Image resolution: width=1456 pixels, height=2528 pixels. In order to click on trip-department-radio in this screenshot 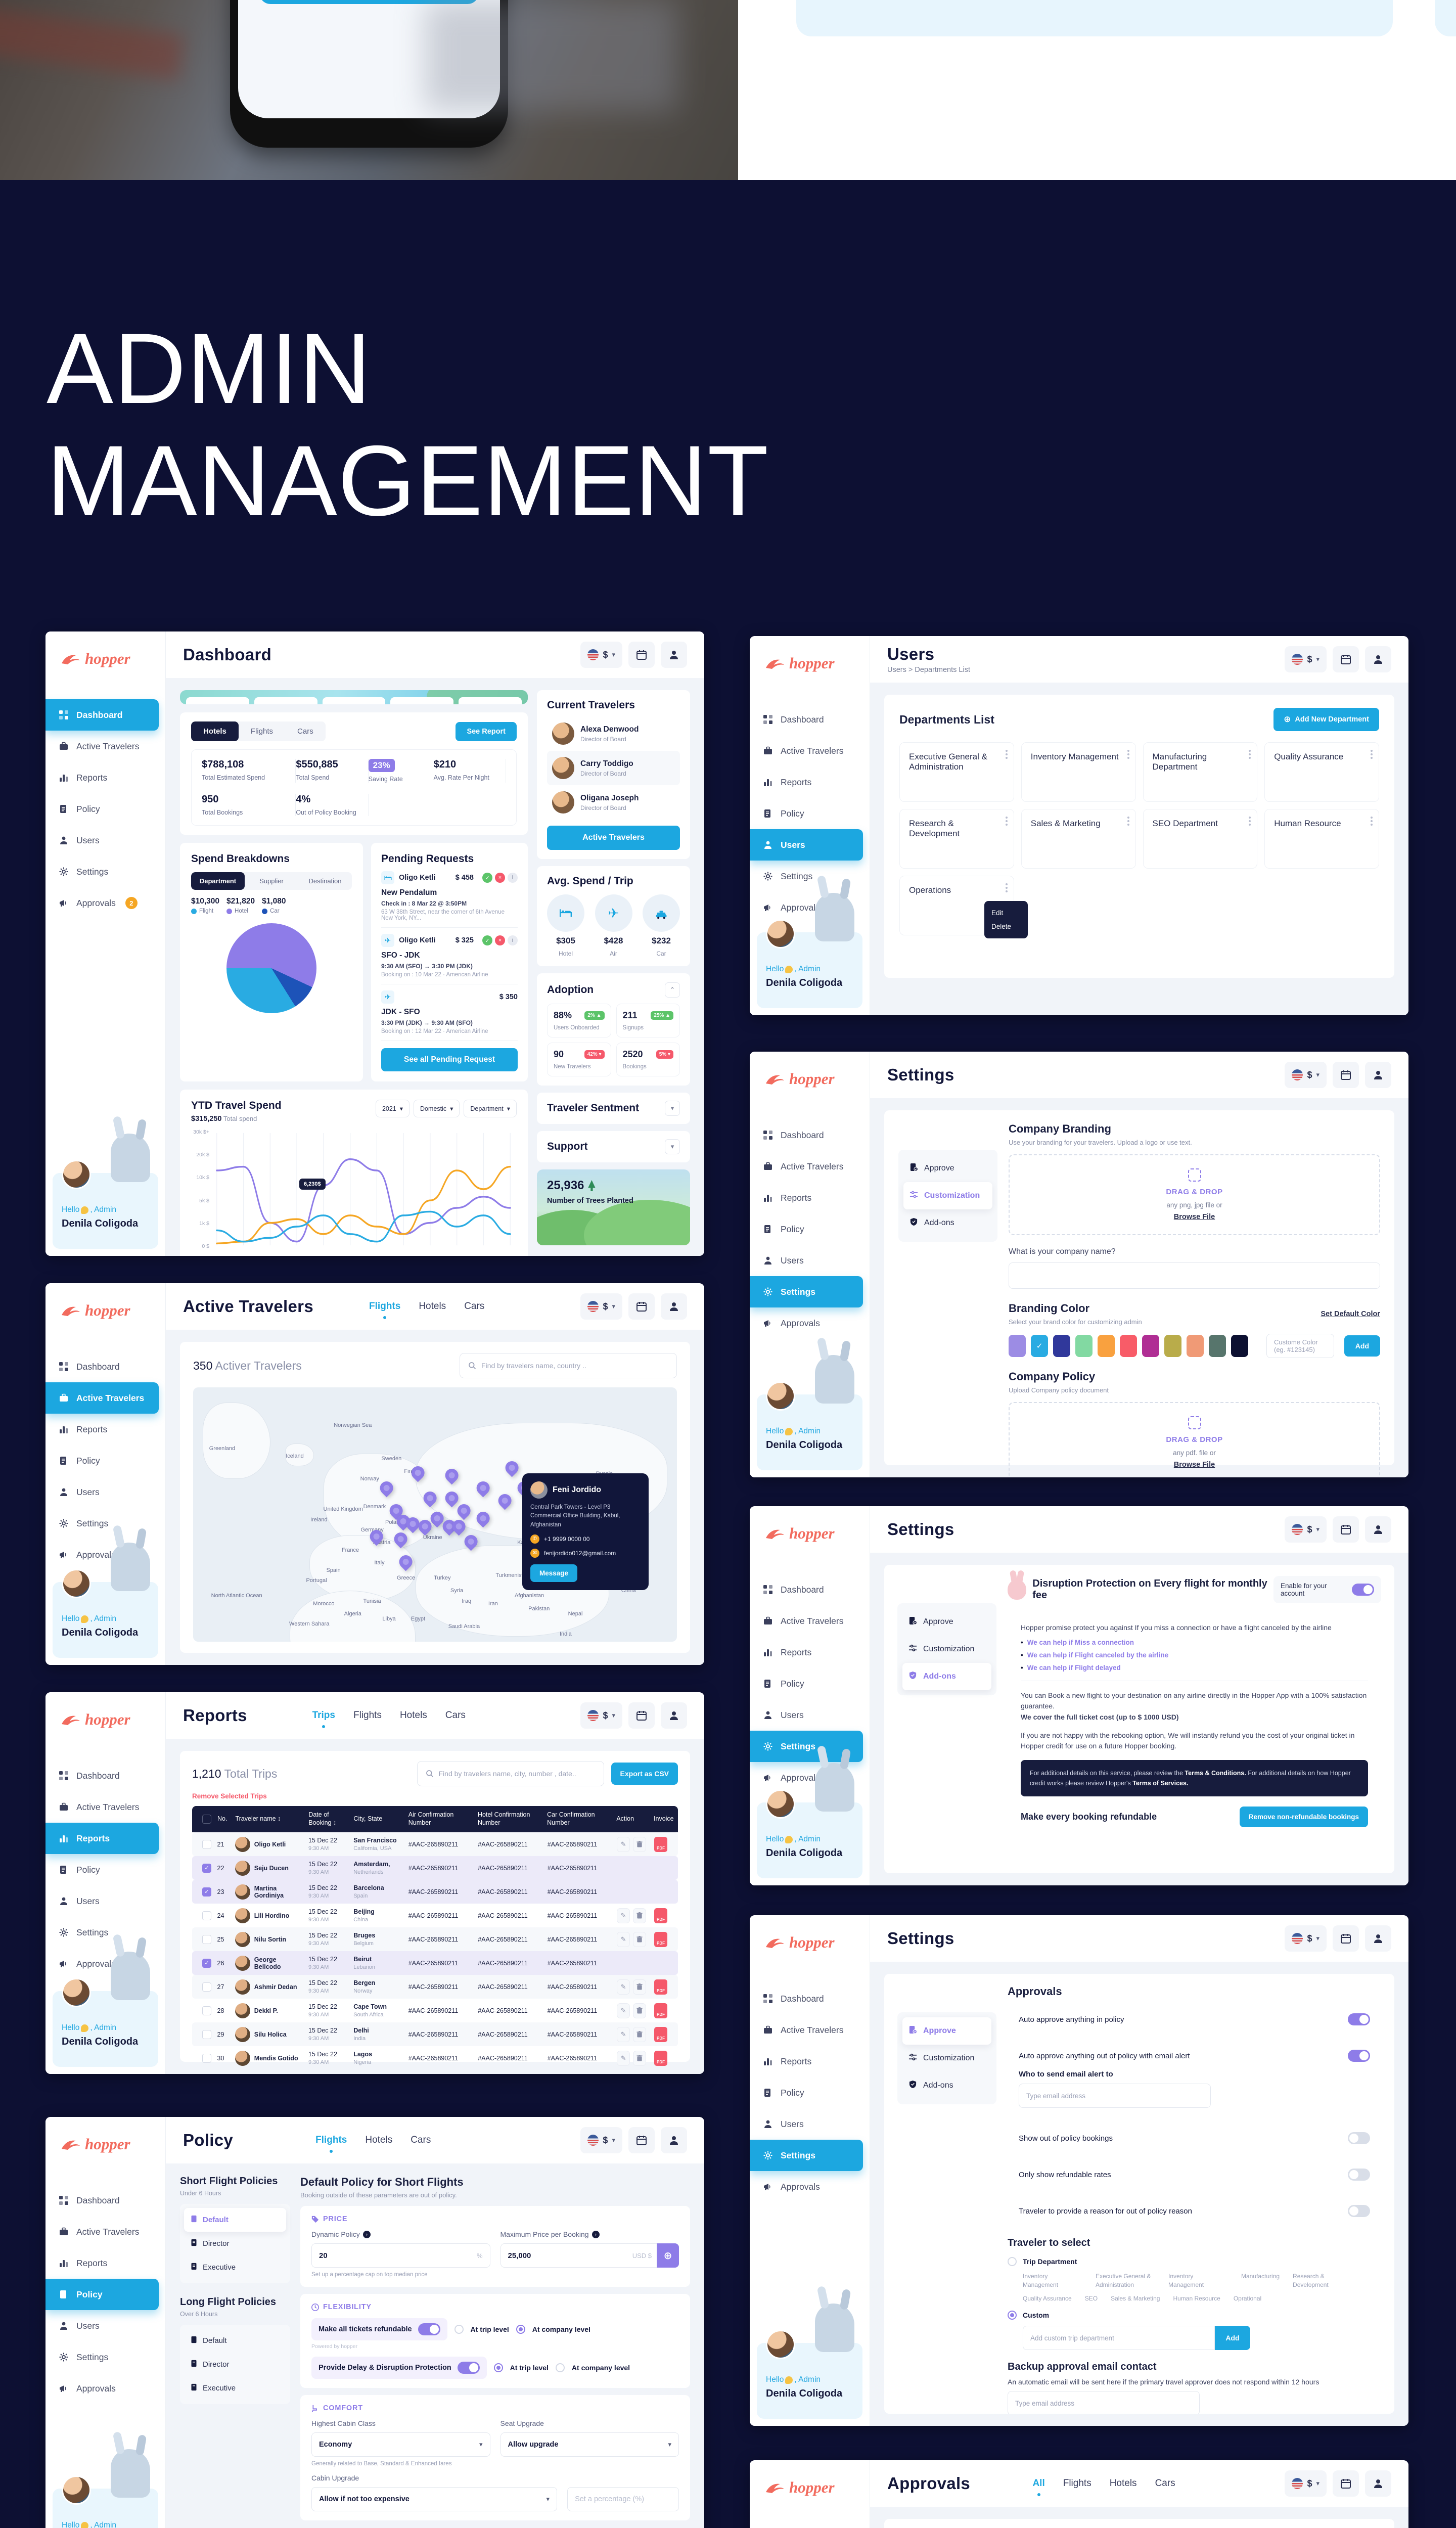, I will do `click(1012, 2262)`.